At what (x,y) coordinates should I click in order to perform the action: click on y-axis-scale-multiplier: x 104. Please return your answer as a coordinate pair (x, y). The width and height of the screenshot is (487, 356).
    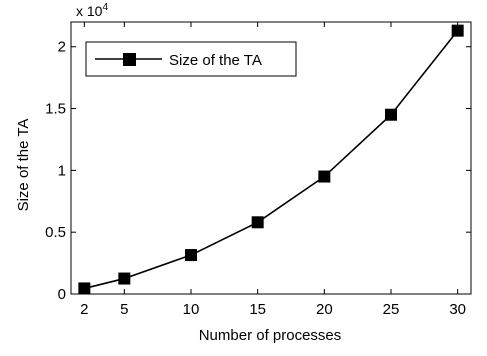
    Looking at the image, I should click on (92, 10).